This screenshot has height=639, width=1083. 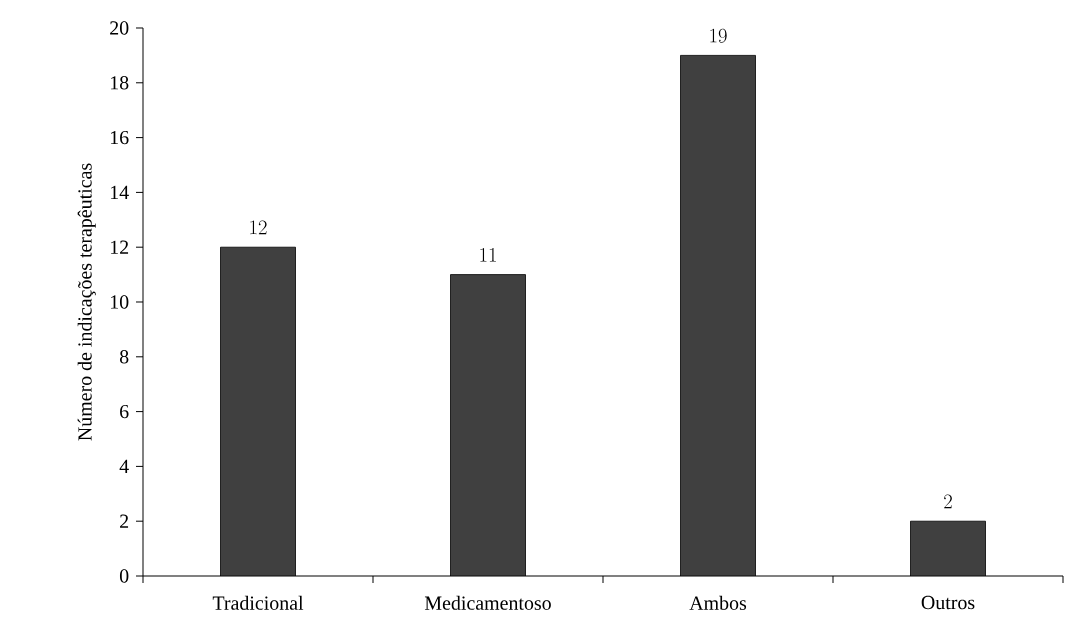 What do you see at coordinates (86, 302) in the screenshot?
I see `y-axis-title: Número de indicações terapêuticas` at bounding box center [86, 302].